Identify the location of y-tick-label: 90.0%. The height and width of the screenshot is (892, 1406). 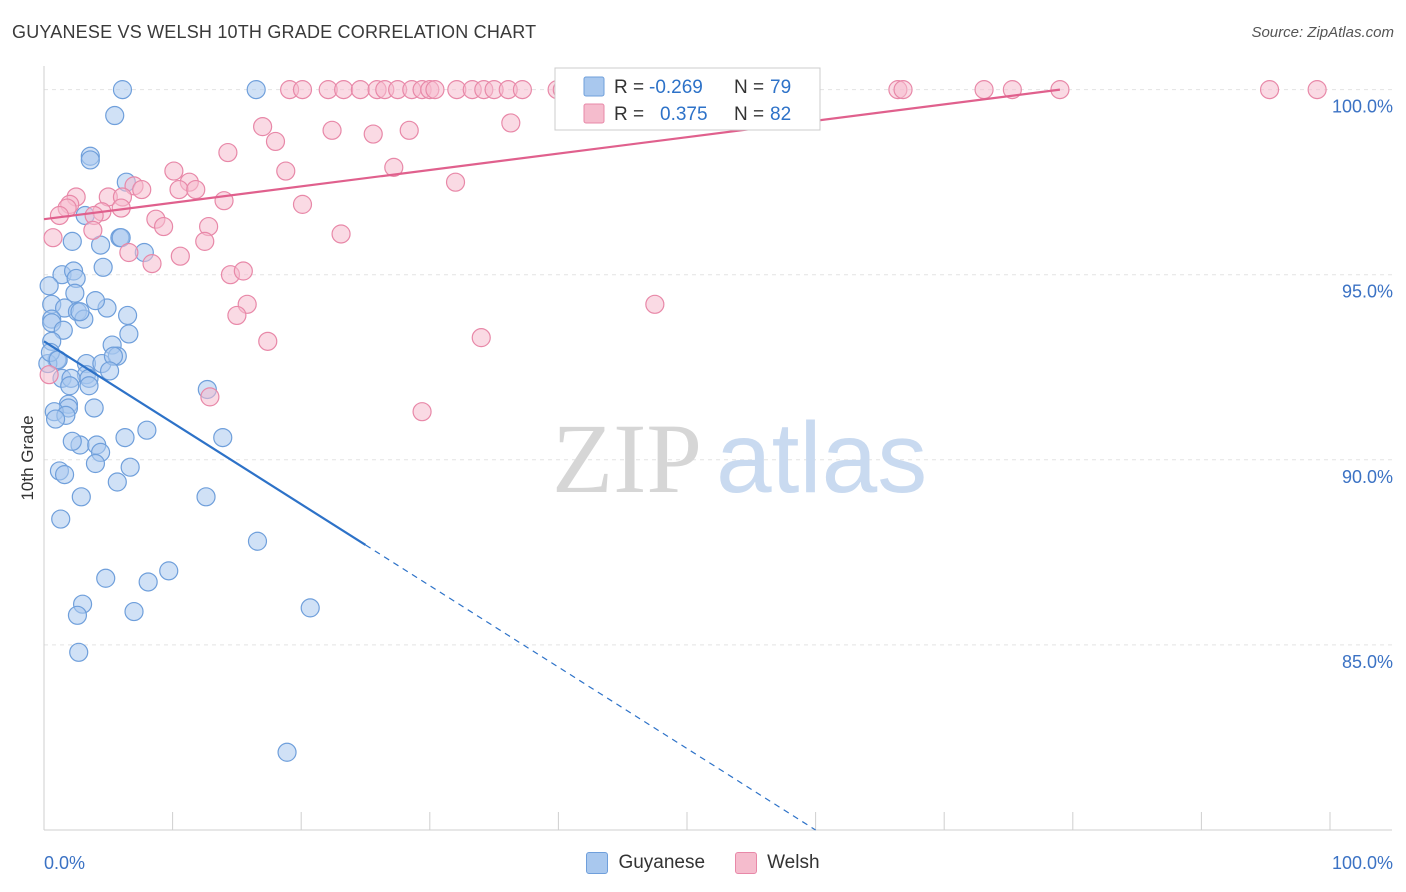
(1367, 477).